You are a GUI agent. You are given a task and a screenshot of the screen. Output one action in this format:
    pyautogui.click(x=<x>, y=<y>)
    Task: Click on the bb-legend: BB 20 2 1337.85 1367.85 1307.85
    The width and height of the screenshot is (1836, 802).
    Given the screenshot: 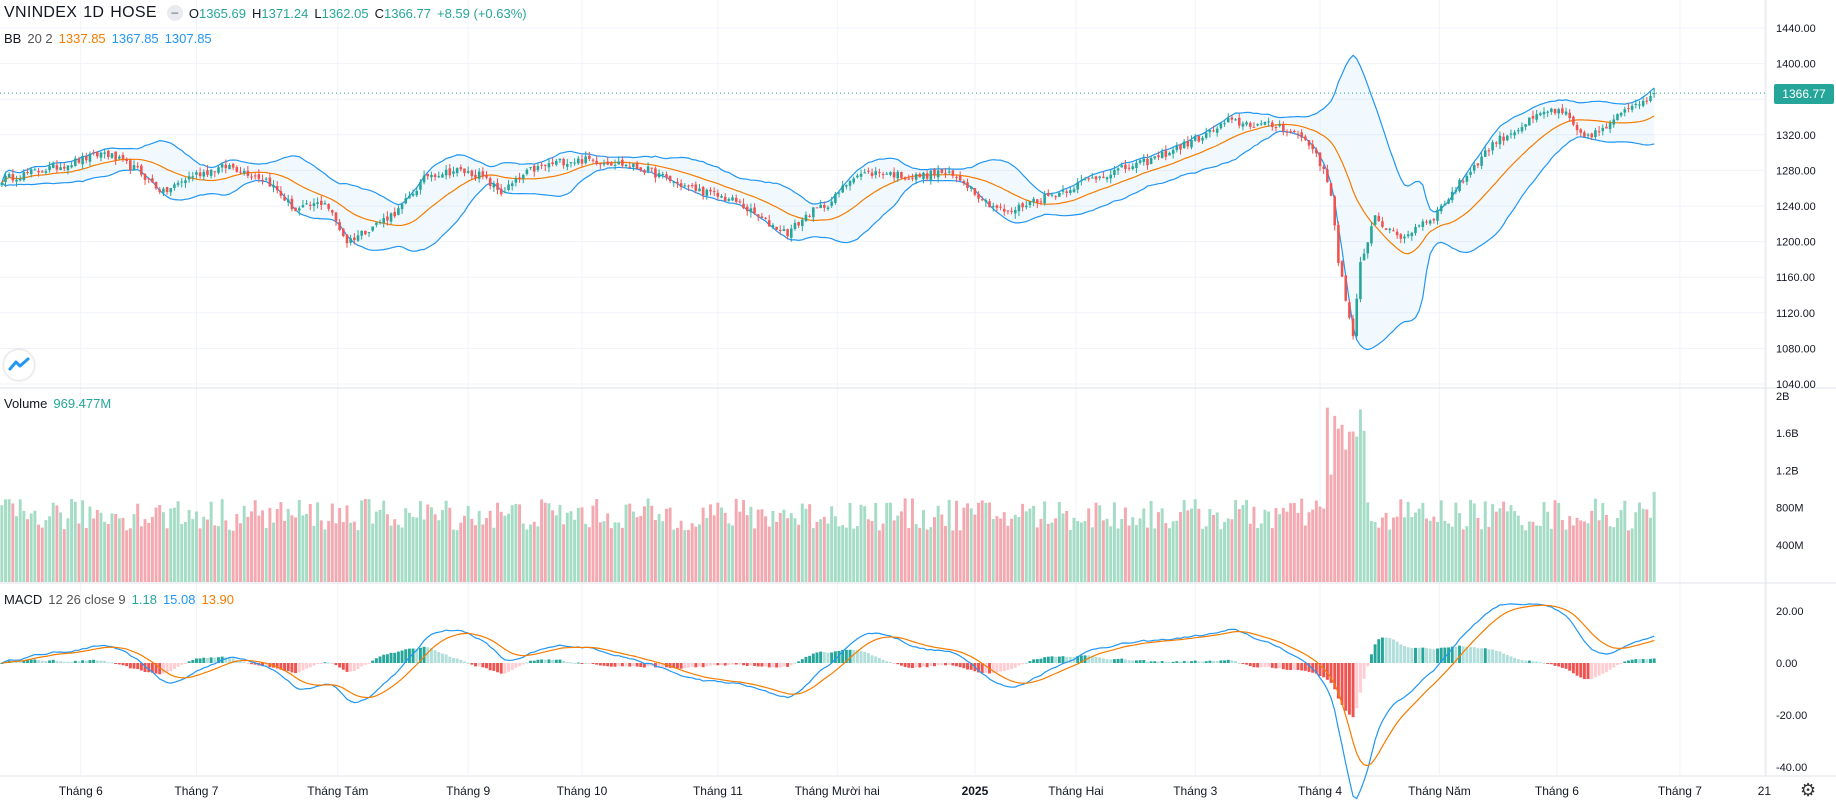 What is the action you would take?
    pyautogui.click(x=111, y=38)
    